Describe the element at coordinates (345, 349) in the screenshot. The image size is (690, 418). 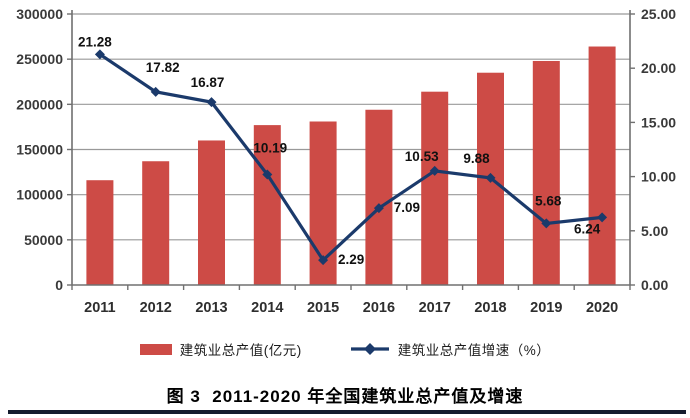
I see `chart-legend: 建筑业总产值(亿元) 建筑业总产值增速（%）` at that location.